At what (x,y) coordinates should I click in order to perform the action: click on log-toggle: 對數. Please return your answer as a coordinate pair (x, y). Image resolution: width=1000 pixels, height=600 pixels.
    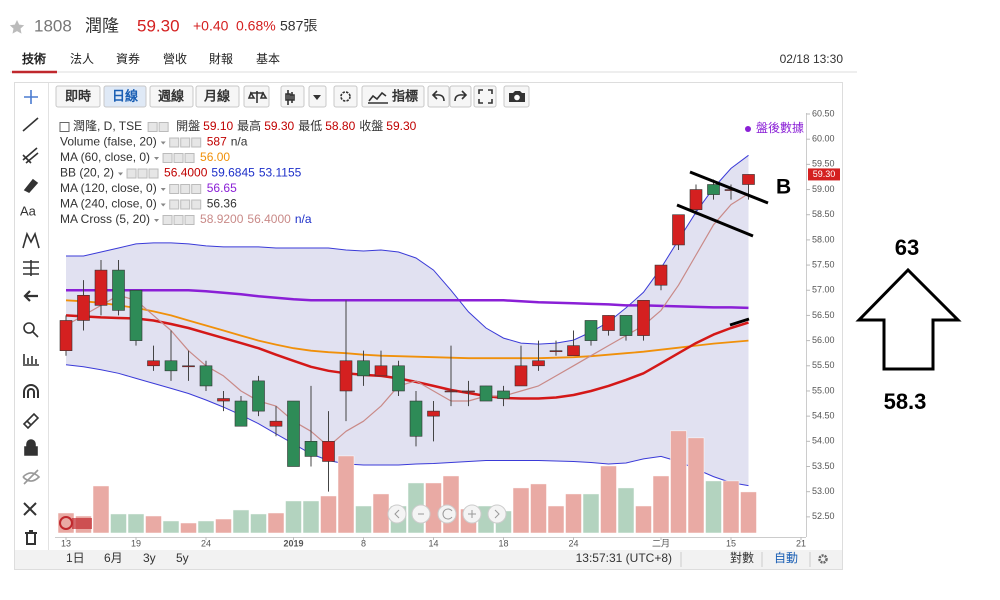
    Looking at the image, I should click on (742, 558).